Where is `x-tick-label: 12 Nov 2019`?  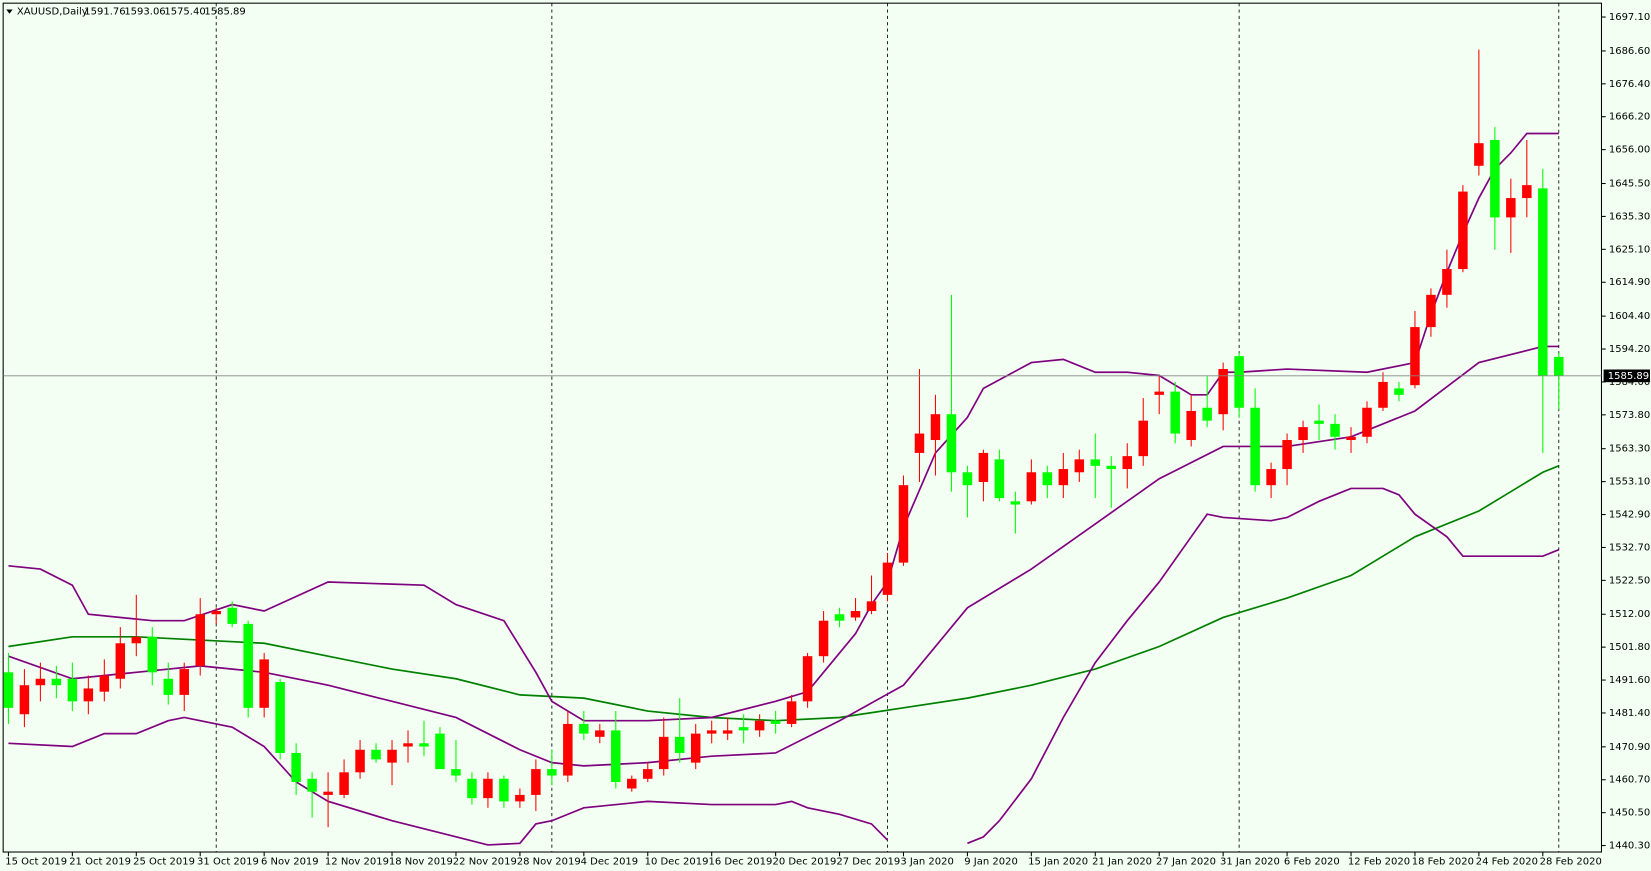 x-tick-label: 12 Nov 2019 is located at coordinates (357, 862).